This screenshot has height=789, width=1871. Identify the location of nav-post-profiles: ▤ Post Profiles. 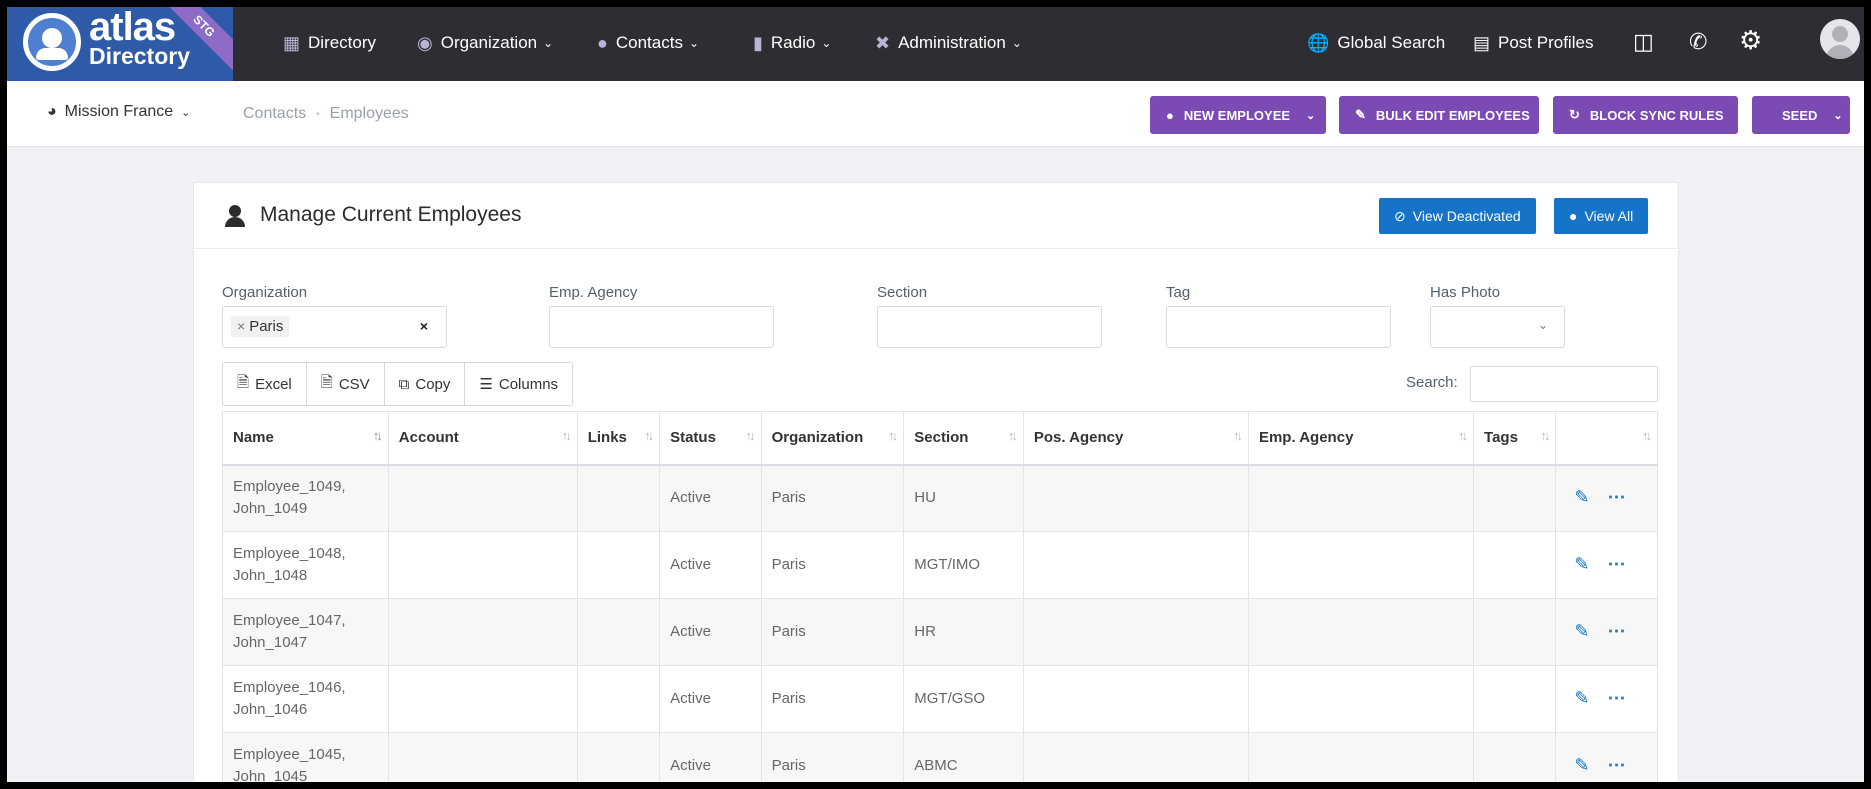
(1533, 43).